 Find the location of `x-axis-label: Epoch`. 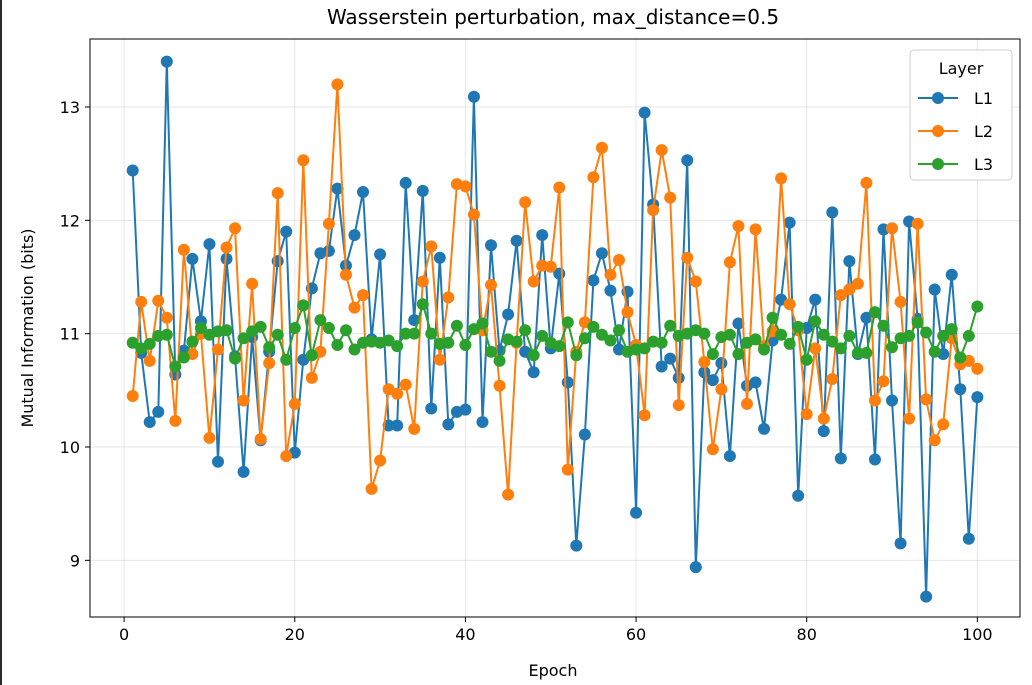

x-axis-label: Epoch is located at coordinates (553, 670).